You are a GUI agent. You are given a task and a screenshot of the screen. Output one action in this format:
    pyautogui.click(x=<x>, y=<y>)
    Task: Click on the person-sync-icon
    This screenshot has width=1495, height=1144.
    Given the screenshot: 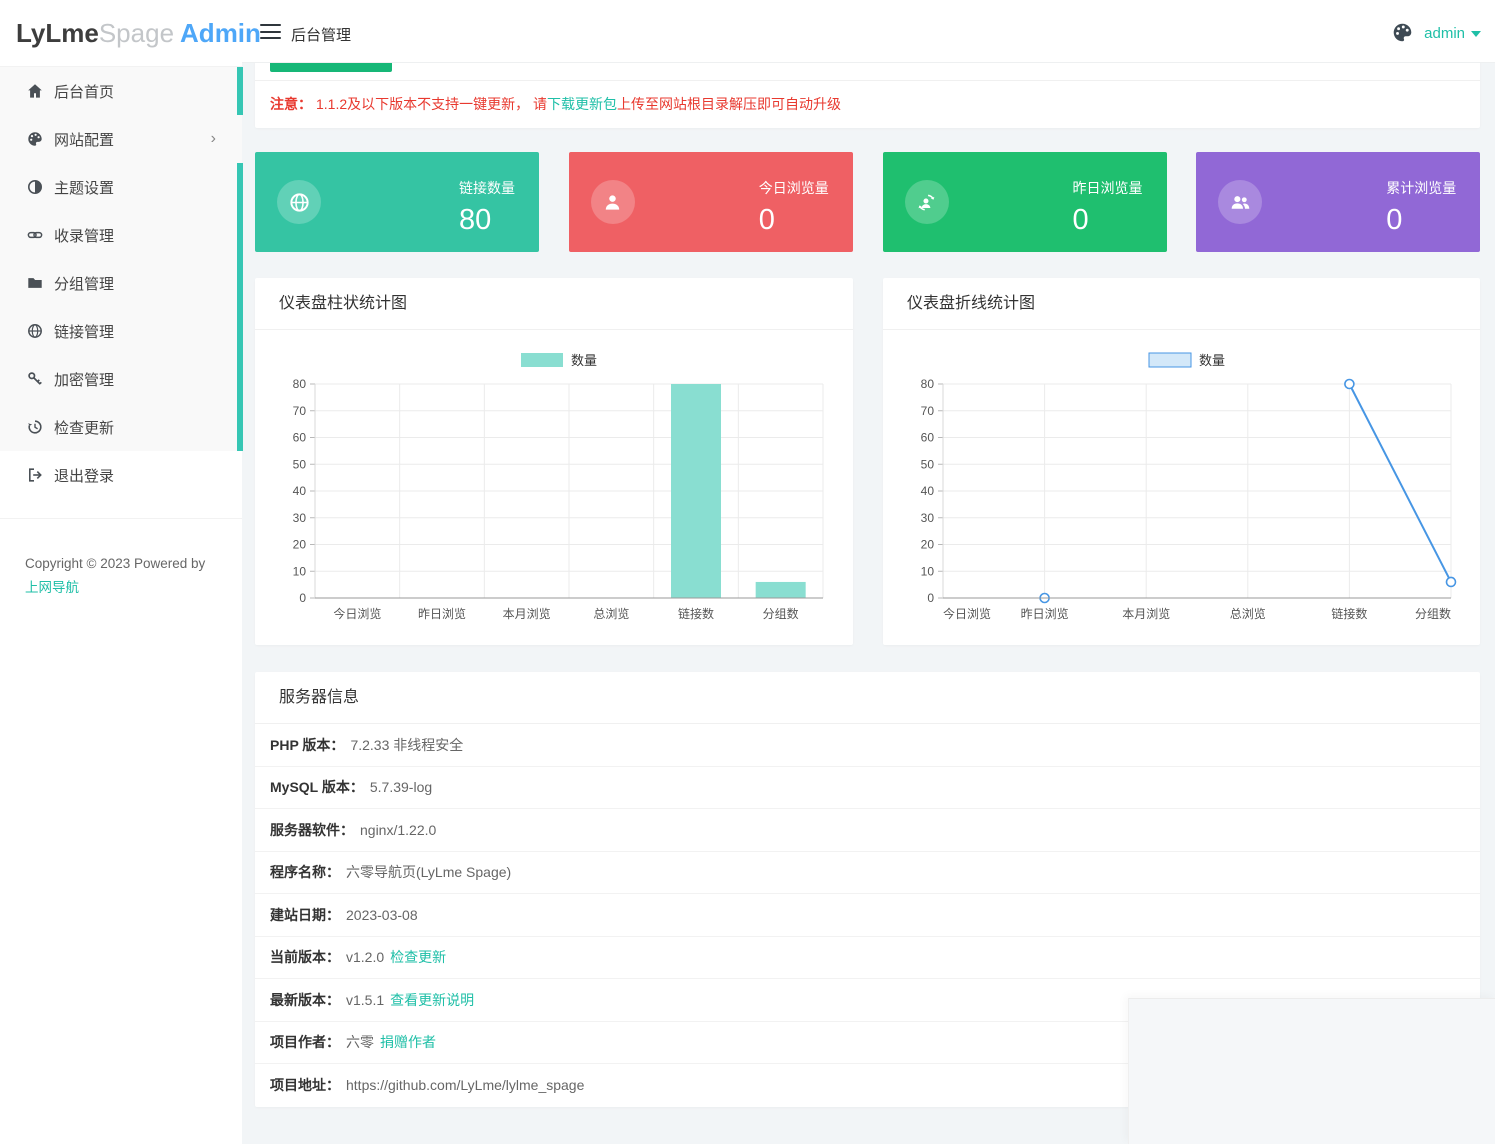 What is the action you would take?
    pyautogui.click(x=926, y=202)
    